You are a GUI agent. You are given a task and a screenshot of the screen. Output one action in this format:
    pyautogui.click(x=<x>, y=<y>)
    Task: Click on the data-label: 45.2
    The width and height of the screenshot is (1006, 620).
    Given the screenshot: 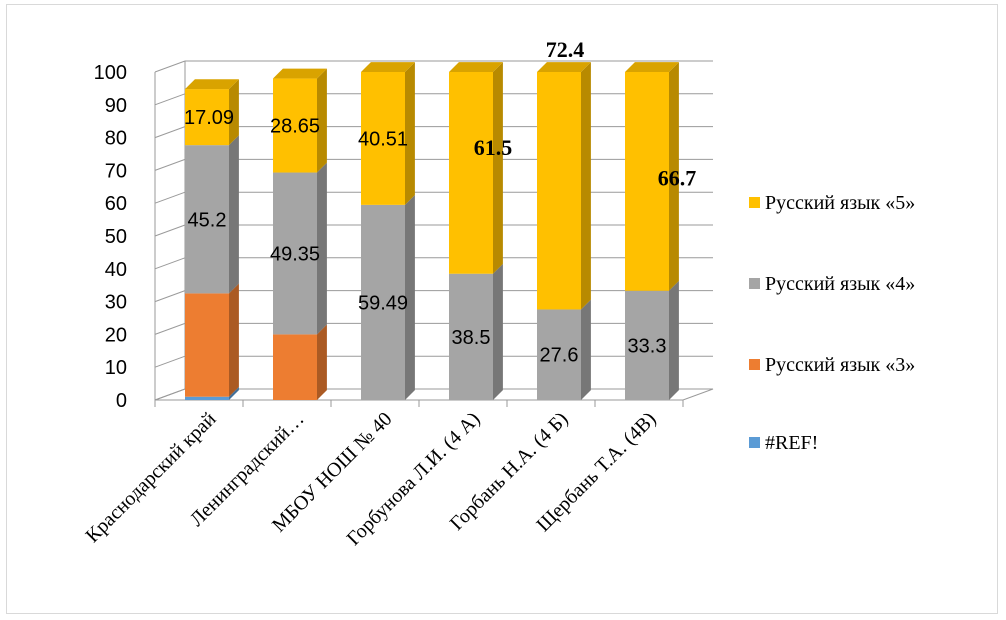 What is the action you would take?
    pyautogui.click(x=207, y=220)
    